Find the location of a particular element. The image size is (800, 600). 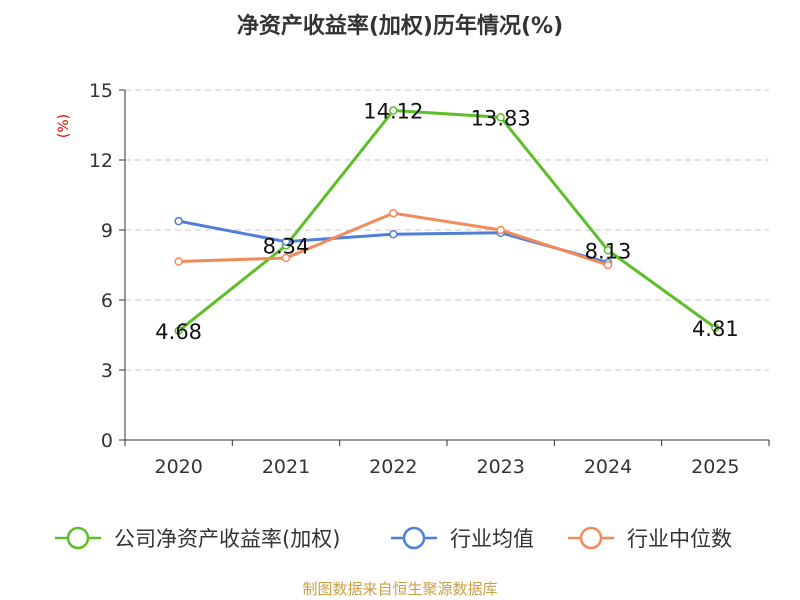

source-note: 制图数据来自恒生聚源数据库 is located at coordinates (399, 589).